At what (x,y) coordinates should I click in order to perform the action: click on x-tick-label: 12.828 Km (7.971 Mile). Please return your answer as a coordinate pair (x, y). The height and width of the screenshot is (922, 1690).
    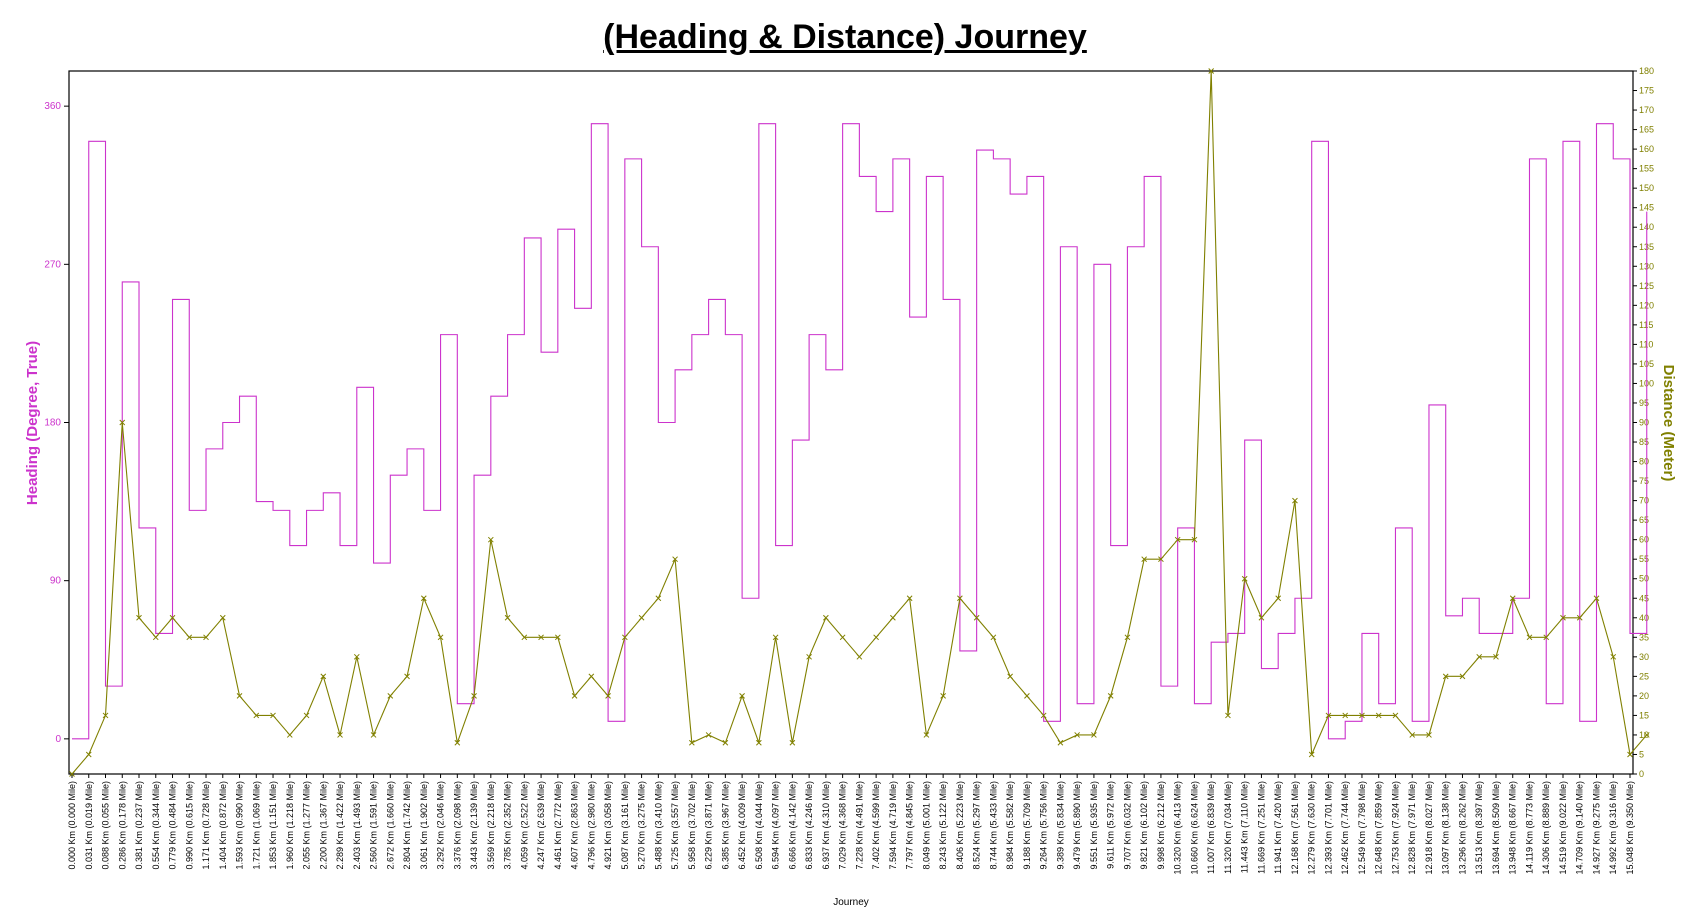
    Looking at the image, I should click on (1412, 828).